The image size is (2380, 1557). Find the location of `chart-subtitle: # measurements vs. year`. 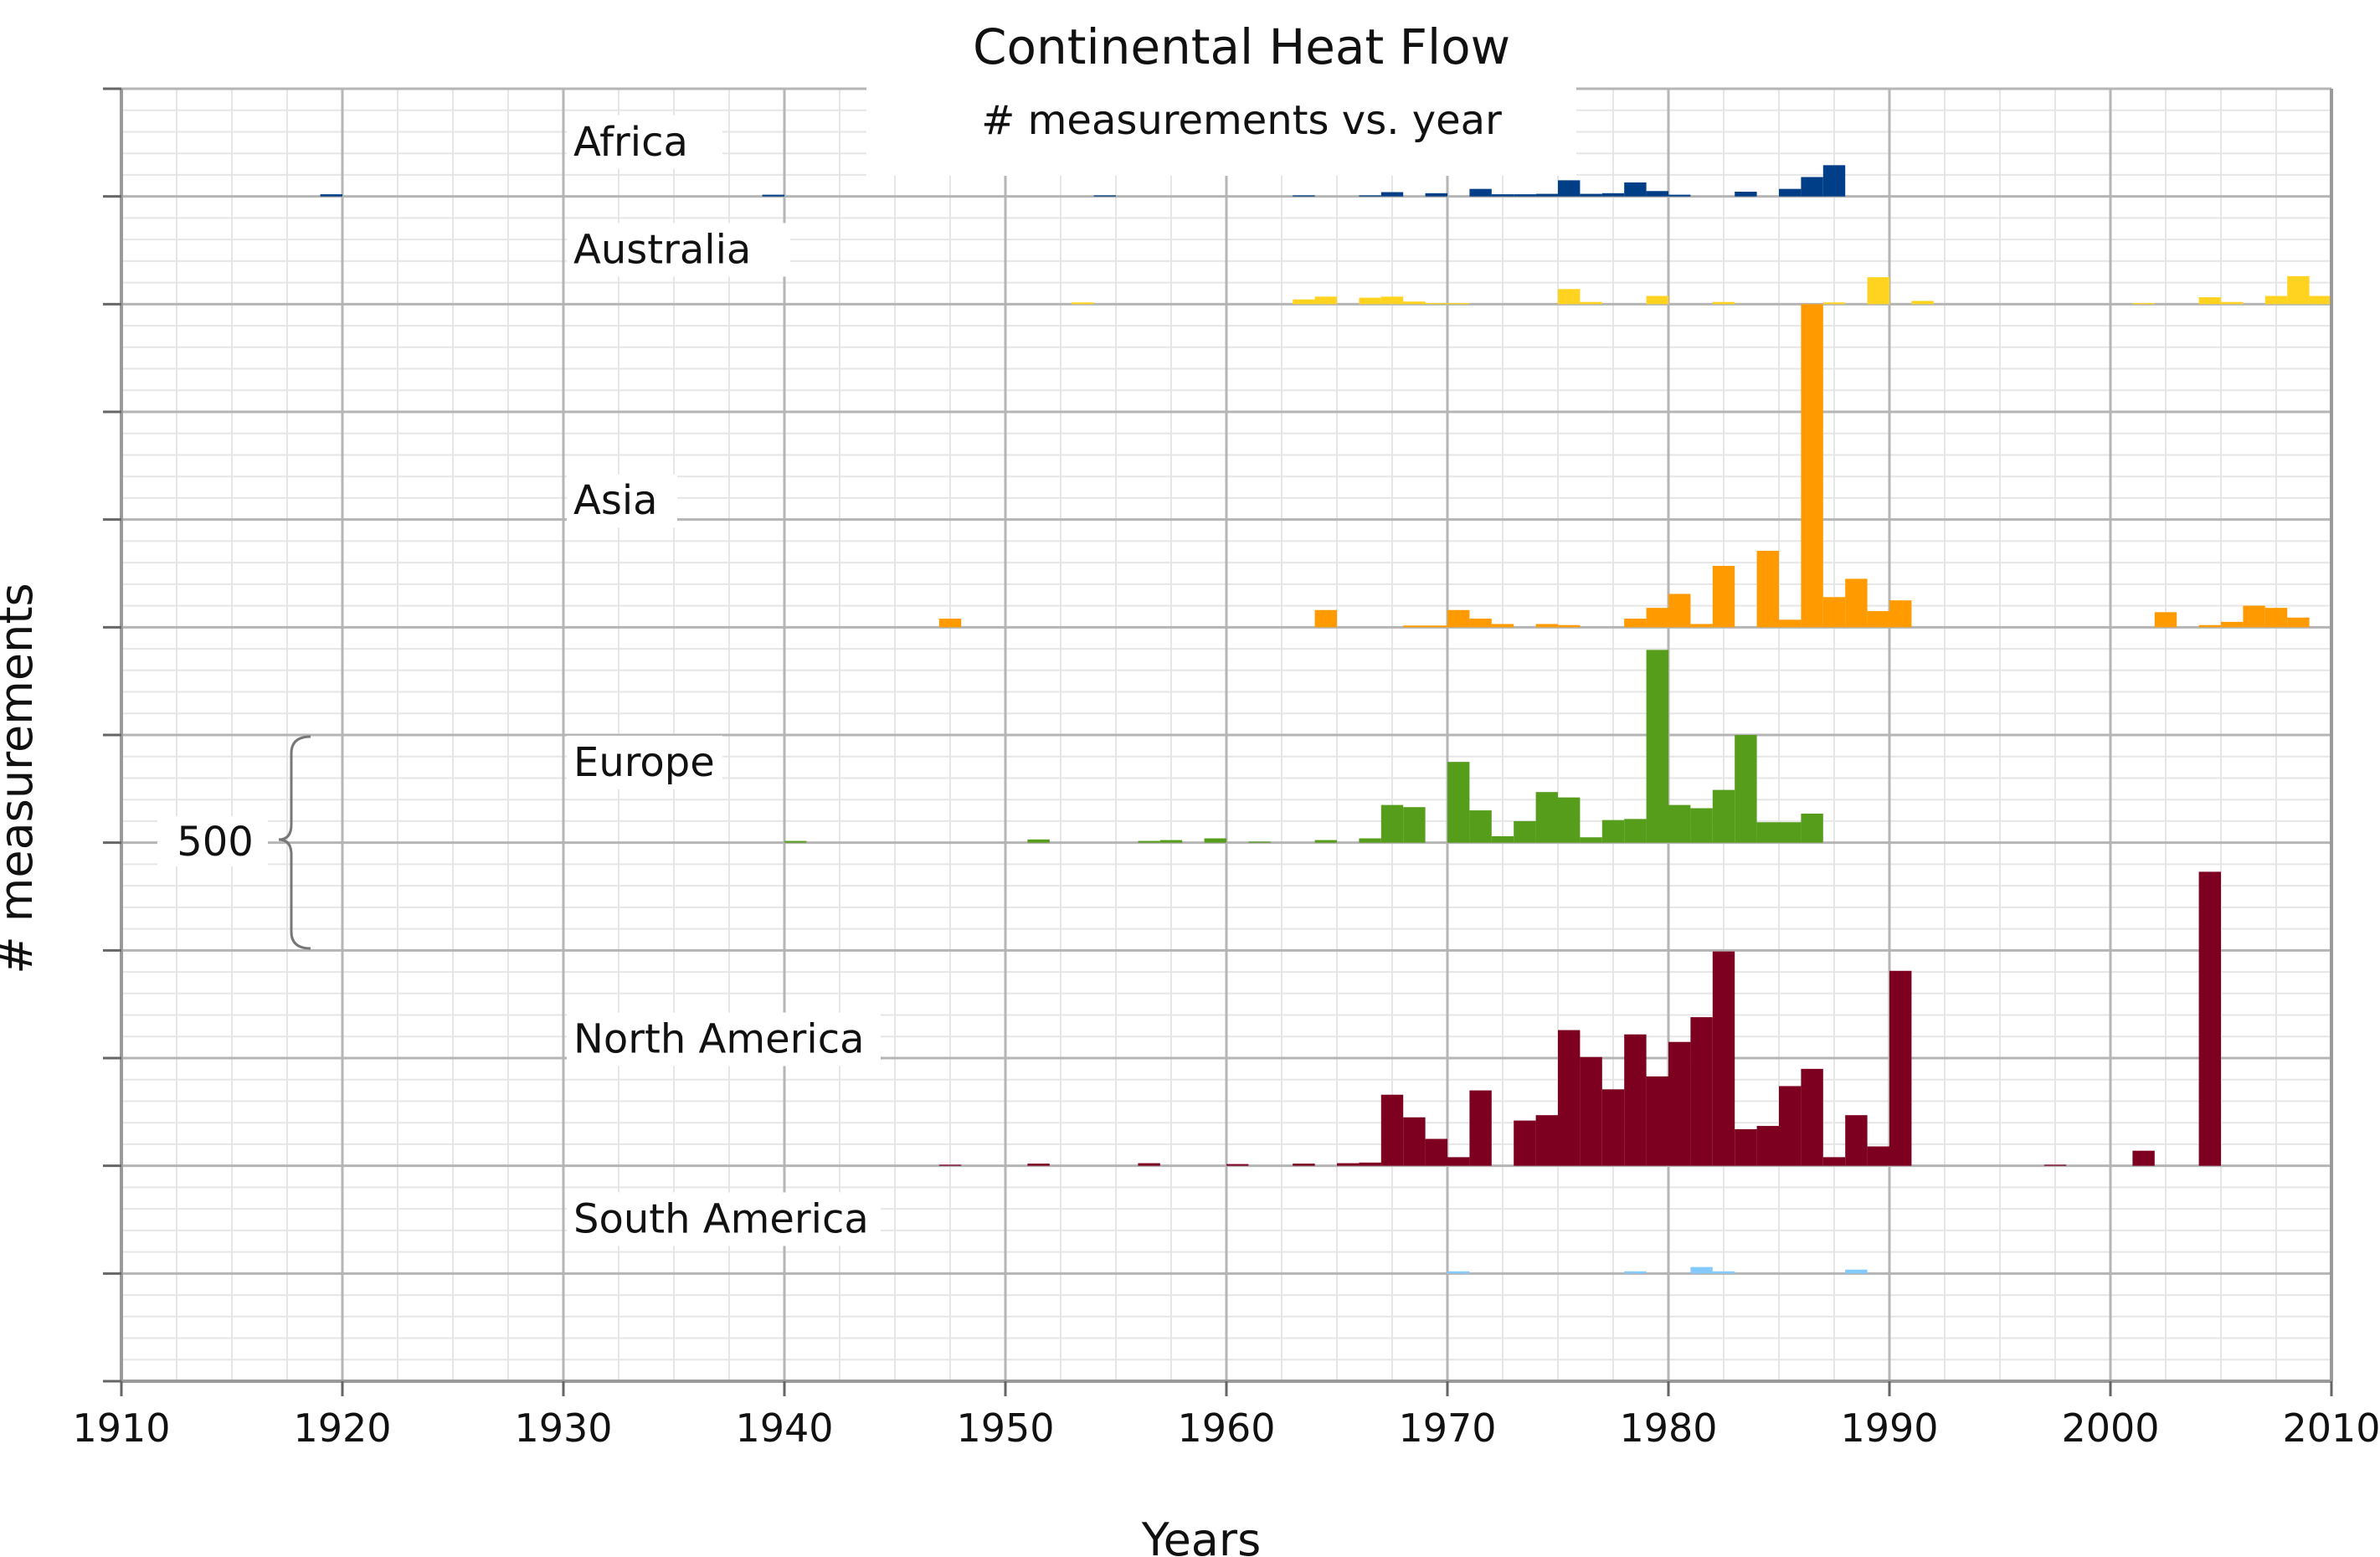

chart-subtitle: # measurements vs. year is located at coordinates (1241, 120).